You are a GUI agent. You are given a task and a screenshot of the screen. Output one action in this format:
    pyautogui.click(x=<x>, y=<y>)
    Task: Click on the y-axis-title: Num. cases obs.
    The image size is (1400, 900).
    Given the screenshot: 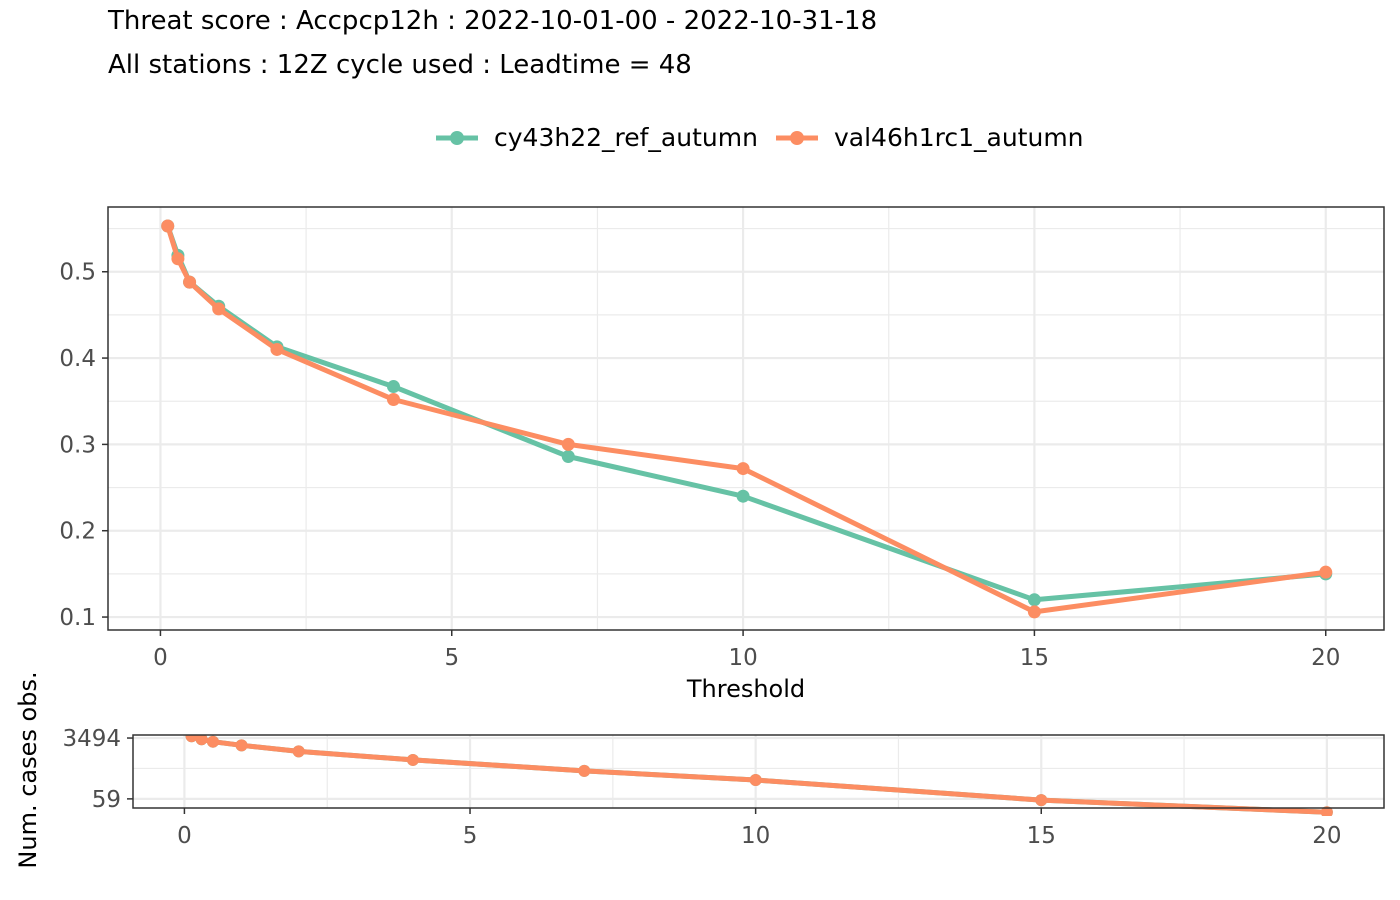 What is the action you would take?
    pyautogui.click(x=28, y=769)
    